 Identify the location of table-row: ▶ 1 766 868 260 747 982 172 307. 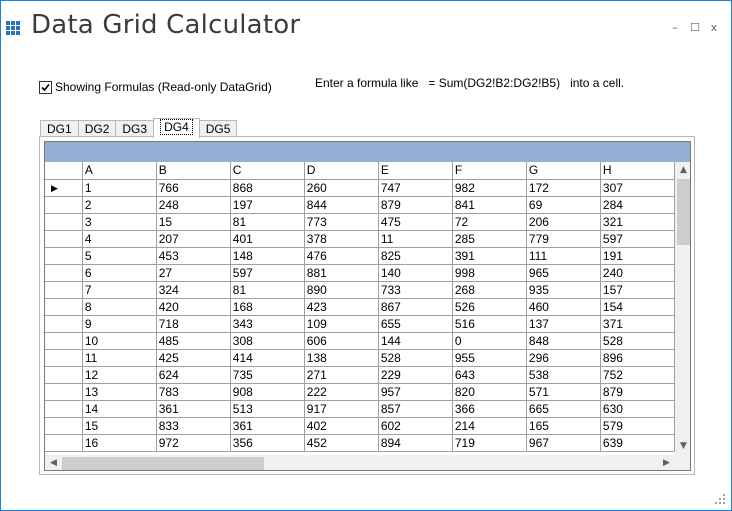
(360, 188).